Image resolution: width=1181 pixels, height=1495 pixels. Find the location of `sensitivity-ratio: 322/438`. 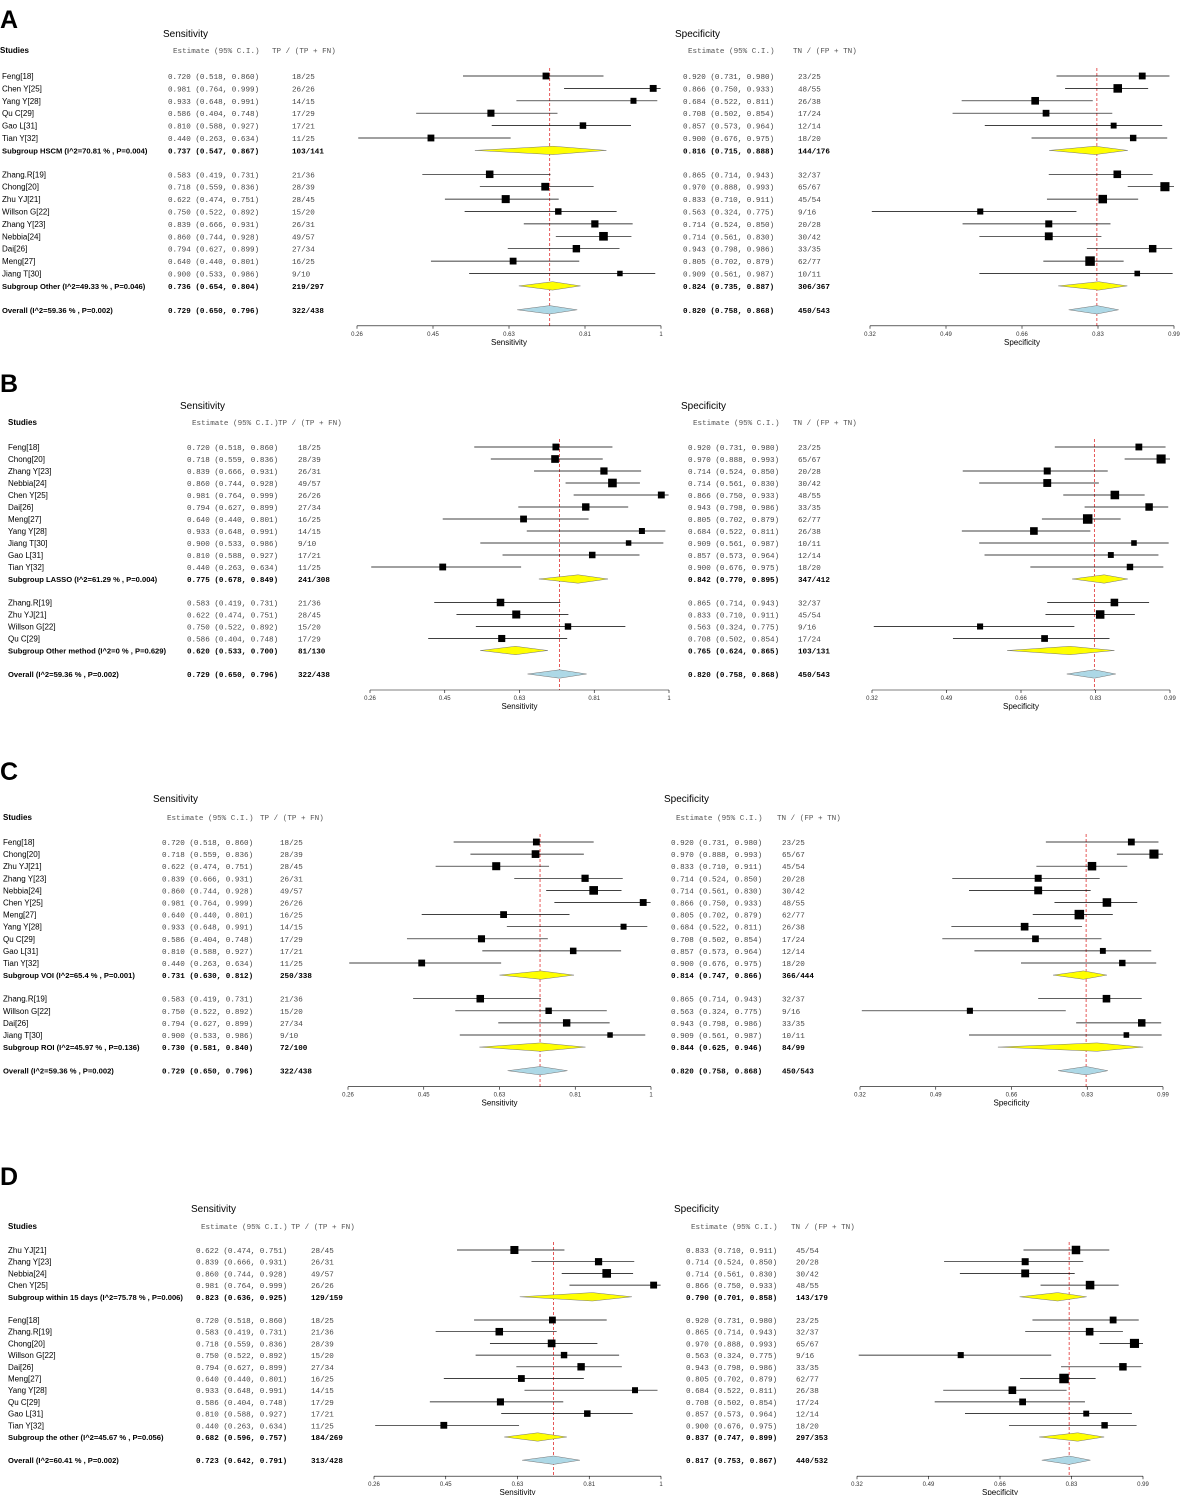

sensitivity-ratio: 322/438 is located at coordinates (314, 676).